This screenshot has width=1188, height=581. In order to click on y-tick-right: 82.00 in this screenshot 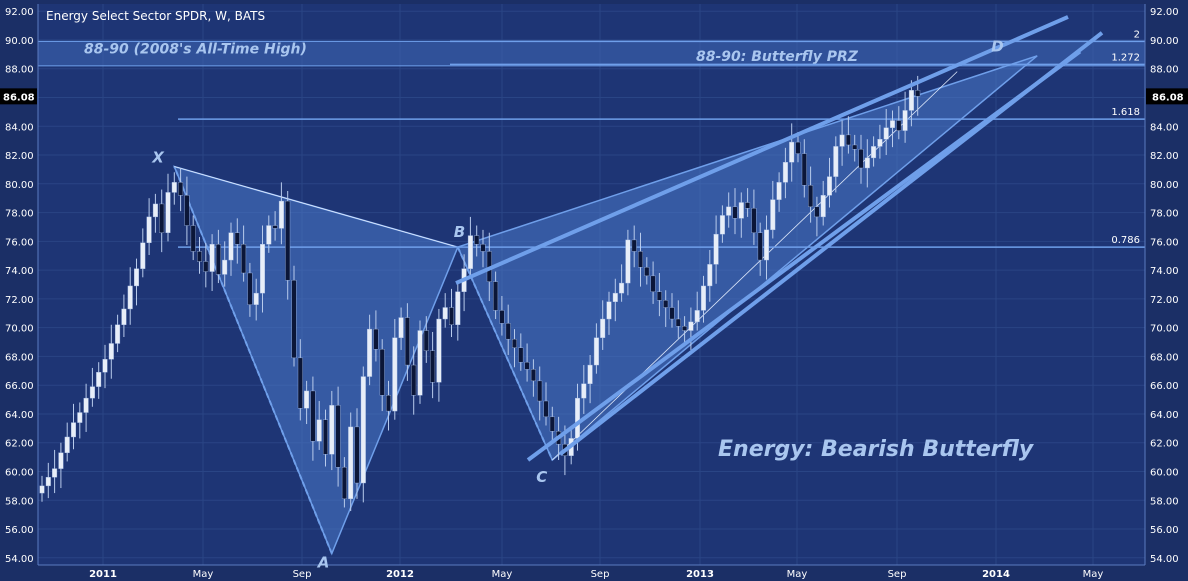, I will do `click(1164, 156)`.